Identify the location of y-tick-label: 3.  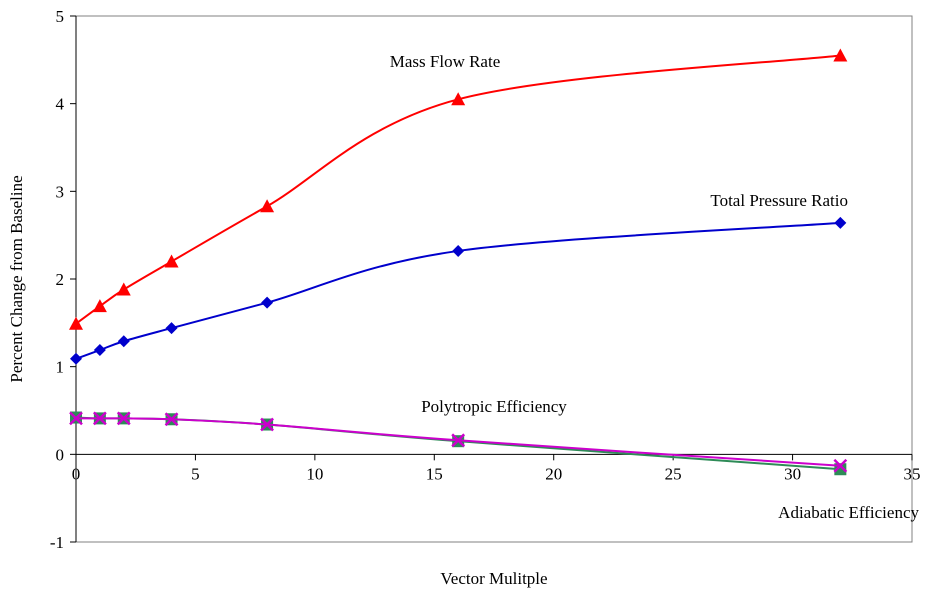
(60, 191).